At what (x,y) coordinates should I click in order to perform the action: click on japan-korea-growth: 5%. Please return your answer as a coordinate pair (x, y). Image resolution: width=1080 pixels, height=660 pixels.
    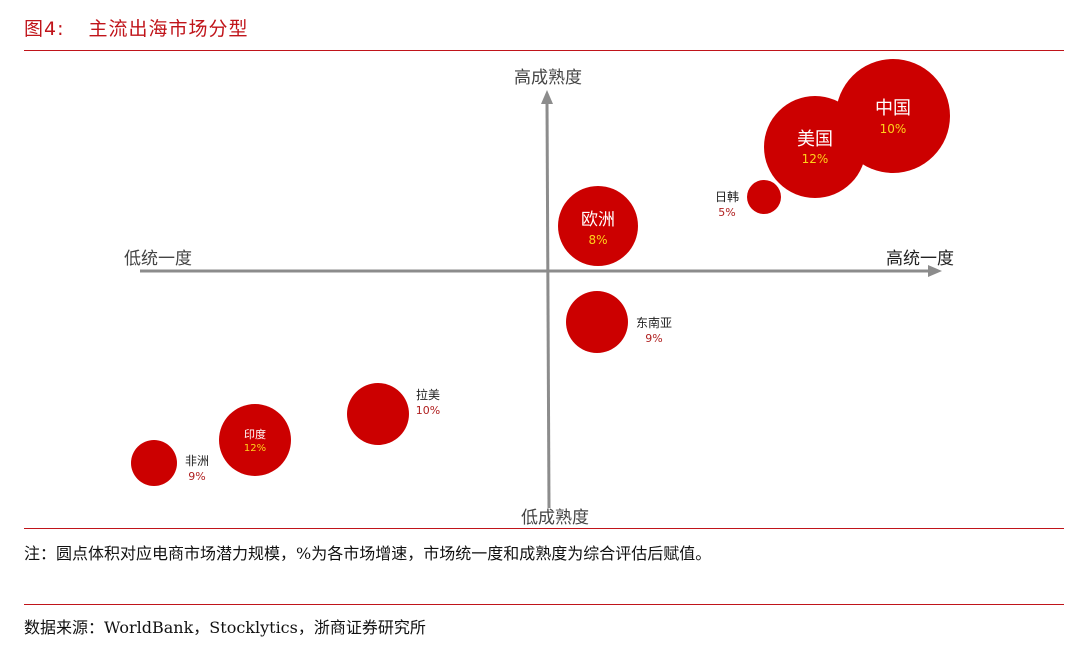
    Looking at the image, I should click on (726, 212).